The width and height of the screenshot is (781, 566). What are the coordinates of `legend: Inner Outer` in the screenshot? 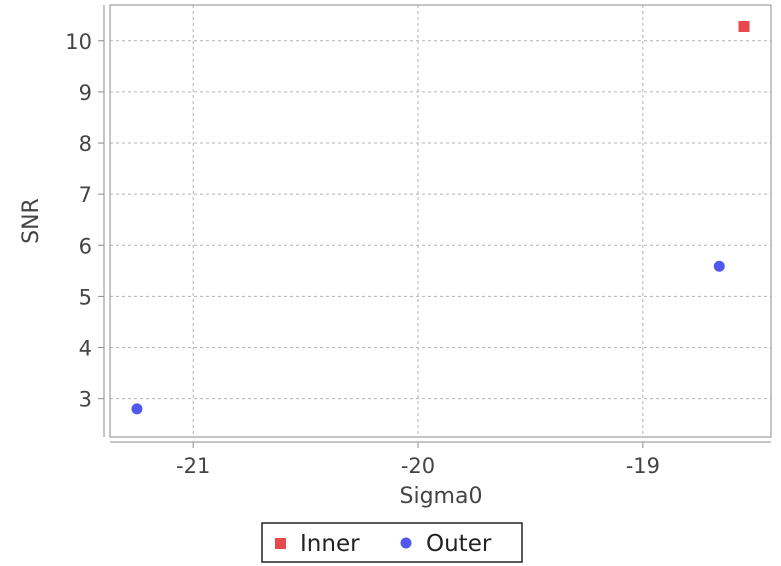 It's located at (392, 542).